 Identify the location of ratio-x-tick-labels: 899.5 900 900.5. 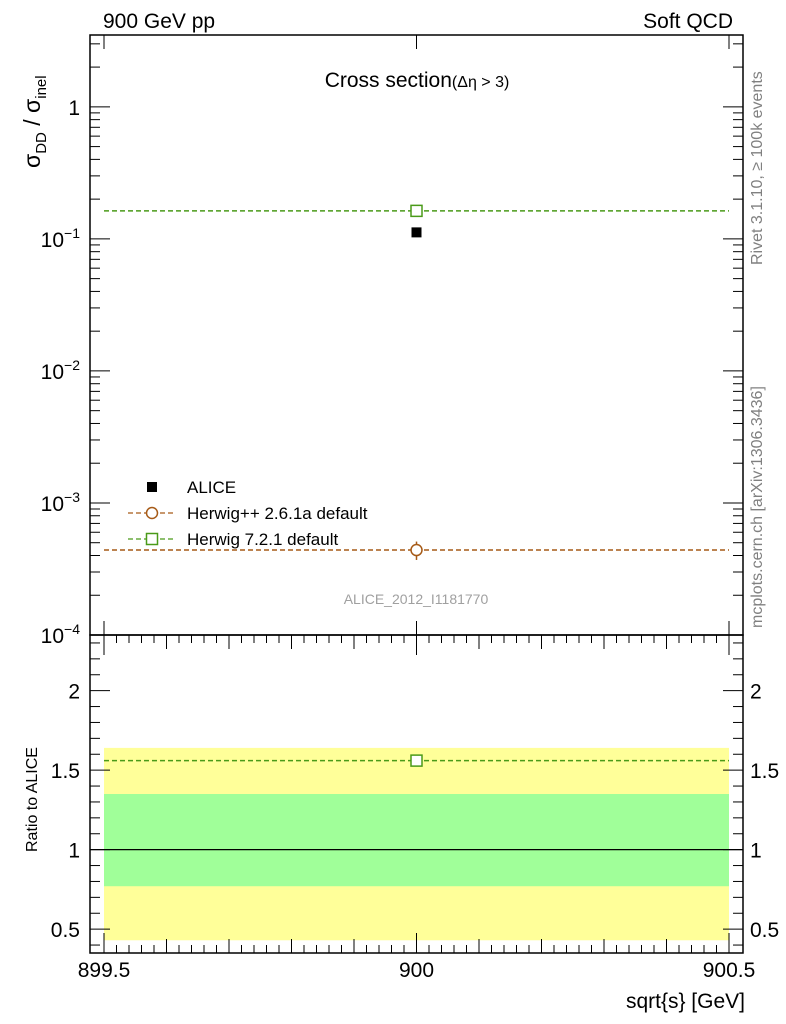
(417, 970).